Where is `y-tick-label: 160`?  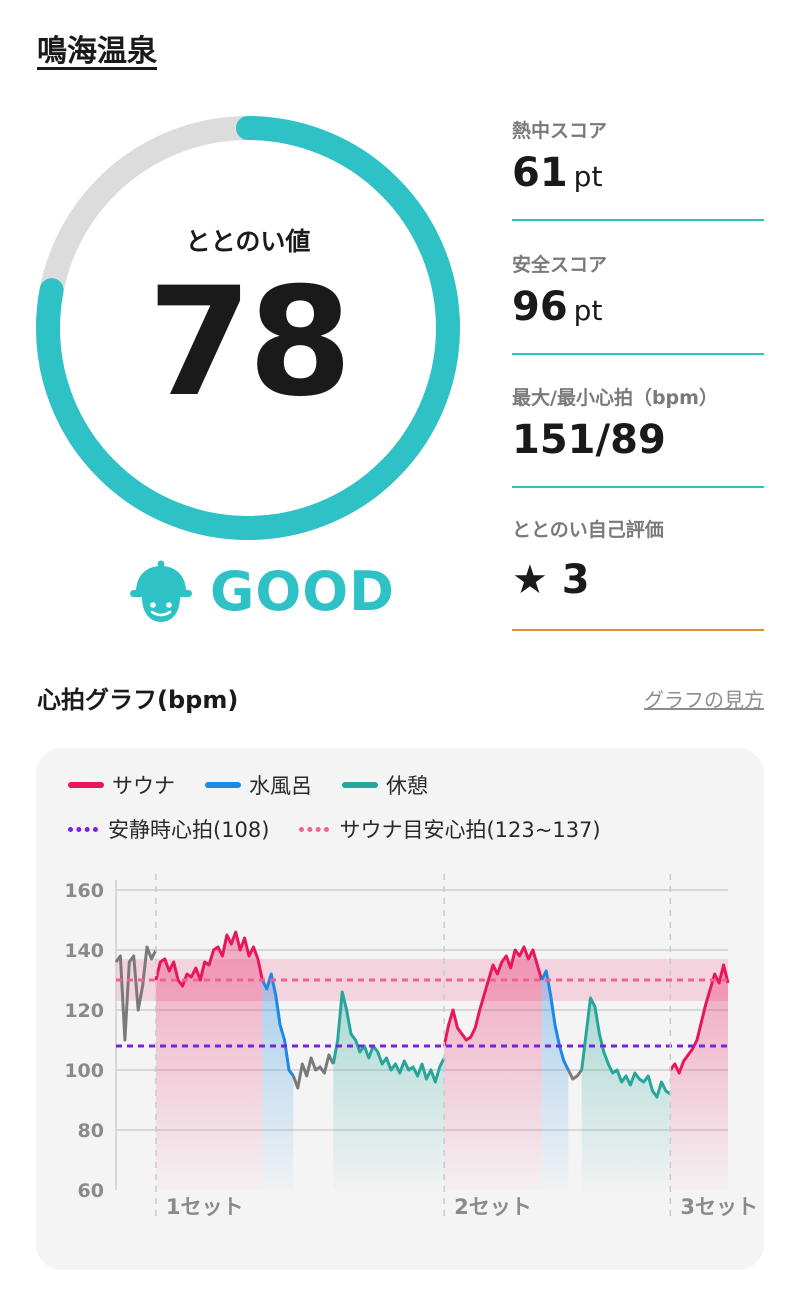
y-tick-label: 160 is located at coordinates (84, 891).